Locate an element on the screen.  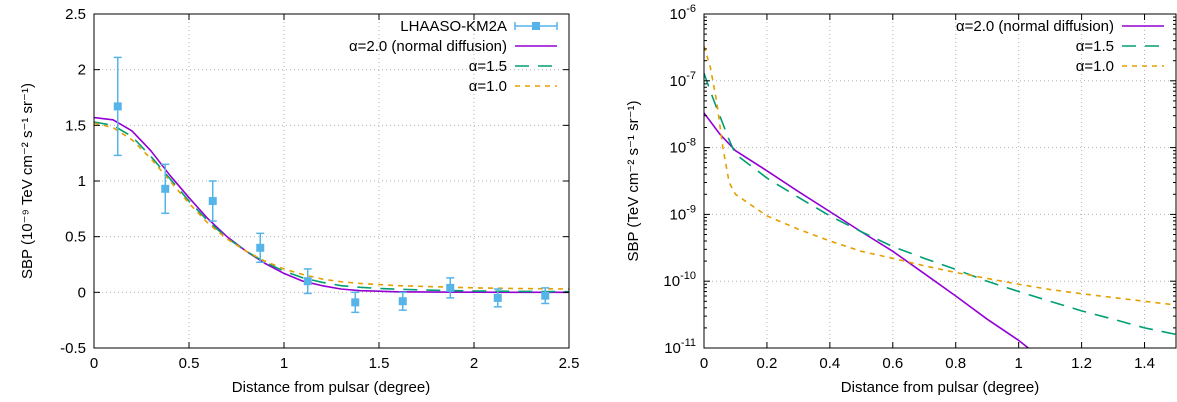
legend-label: LHAASO-KM2A is located at coordinates (453, 26).